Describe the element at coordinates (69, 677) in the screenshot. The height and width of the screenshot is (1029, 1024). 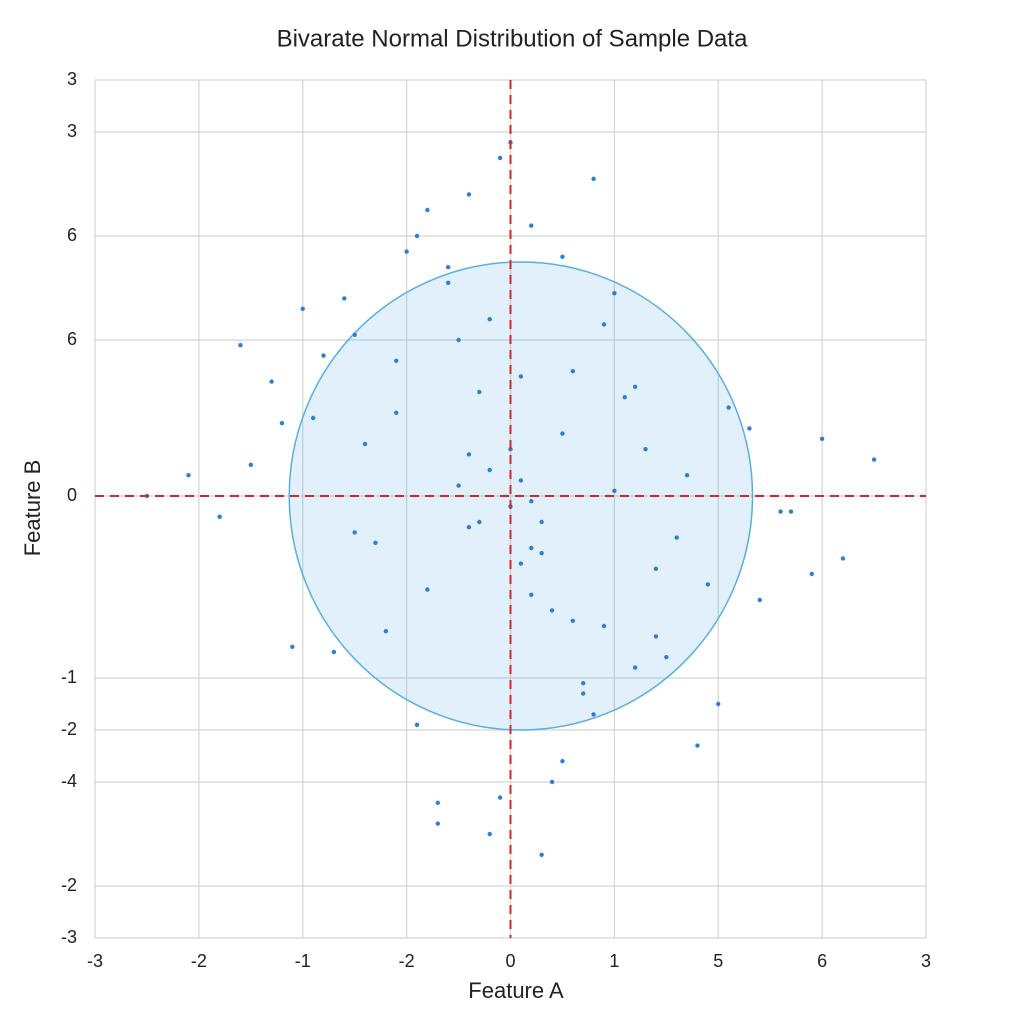
I see `y-tick-label: -1` at that location.